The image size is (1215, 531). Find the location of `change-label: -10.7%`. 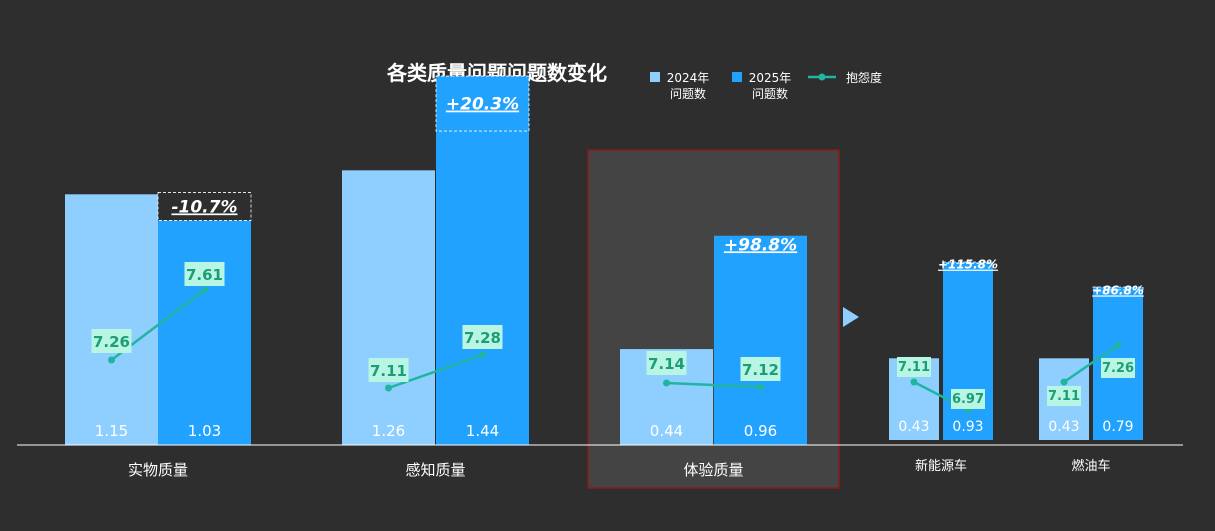

change-label: -10.7% is located at coordinates (204, 207).